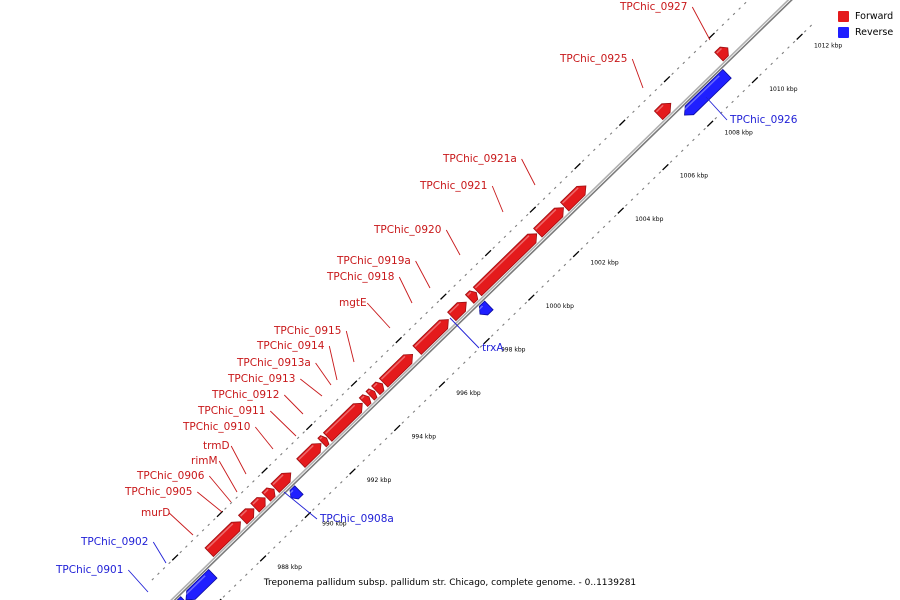 The height and width of the screenshot is (600, 900). Describe the element at coordinates (653, 7) in the screenshot. I see `gene-label: TPChic_0927` at that location.